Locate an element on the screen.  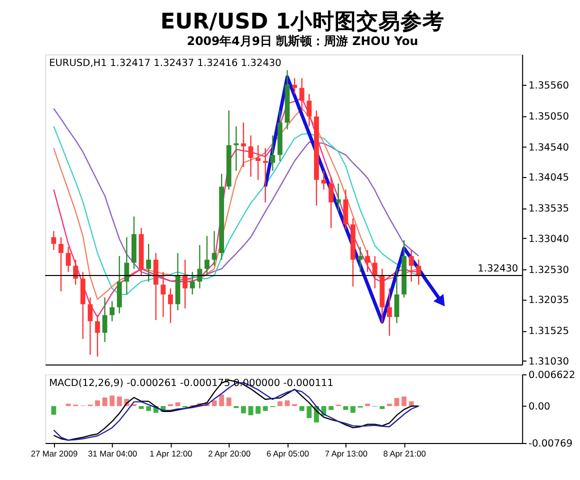
y-tick-label: 1.31030 is located at coordinates (548, 362).